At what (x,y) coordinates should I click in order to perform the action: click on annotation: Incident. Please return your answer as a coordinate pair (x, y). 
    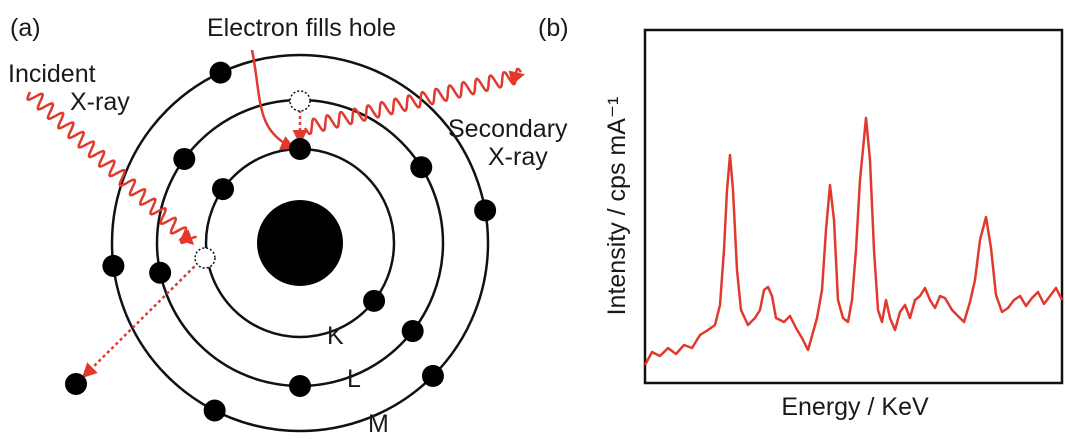
    Looking at the image, I should click on (52, 74).